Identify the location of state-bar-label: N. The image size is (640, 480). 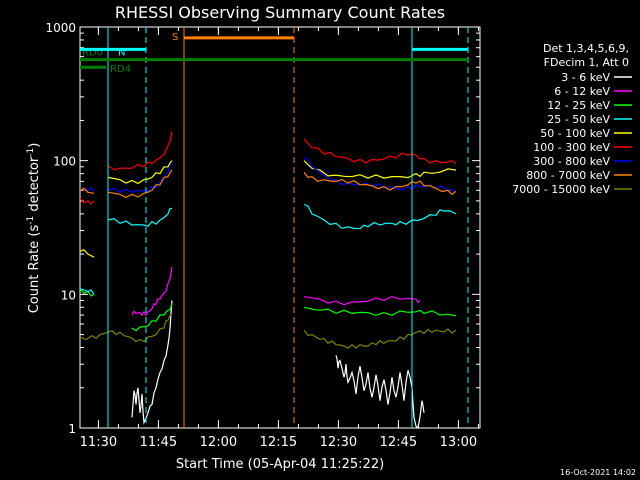
(121, 52).